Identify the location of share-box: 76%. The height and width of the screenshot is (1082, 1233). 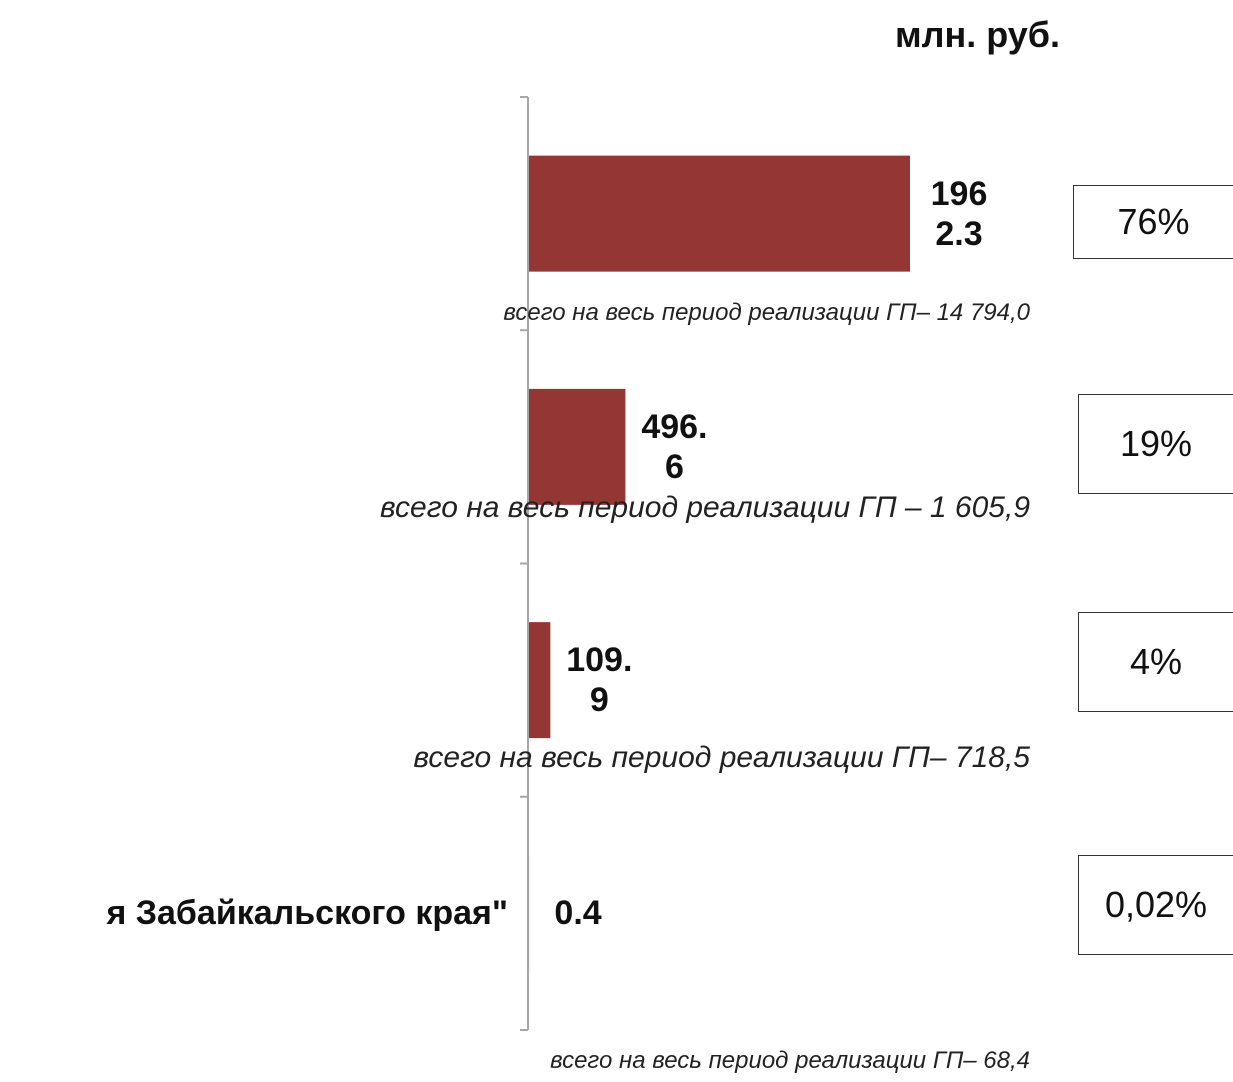
(1153, 222).